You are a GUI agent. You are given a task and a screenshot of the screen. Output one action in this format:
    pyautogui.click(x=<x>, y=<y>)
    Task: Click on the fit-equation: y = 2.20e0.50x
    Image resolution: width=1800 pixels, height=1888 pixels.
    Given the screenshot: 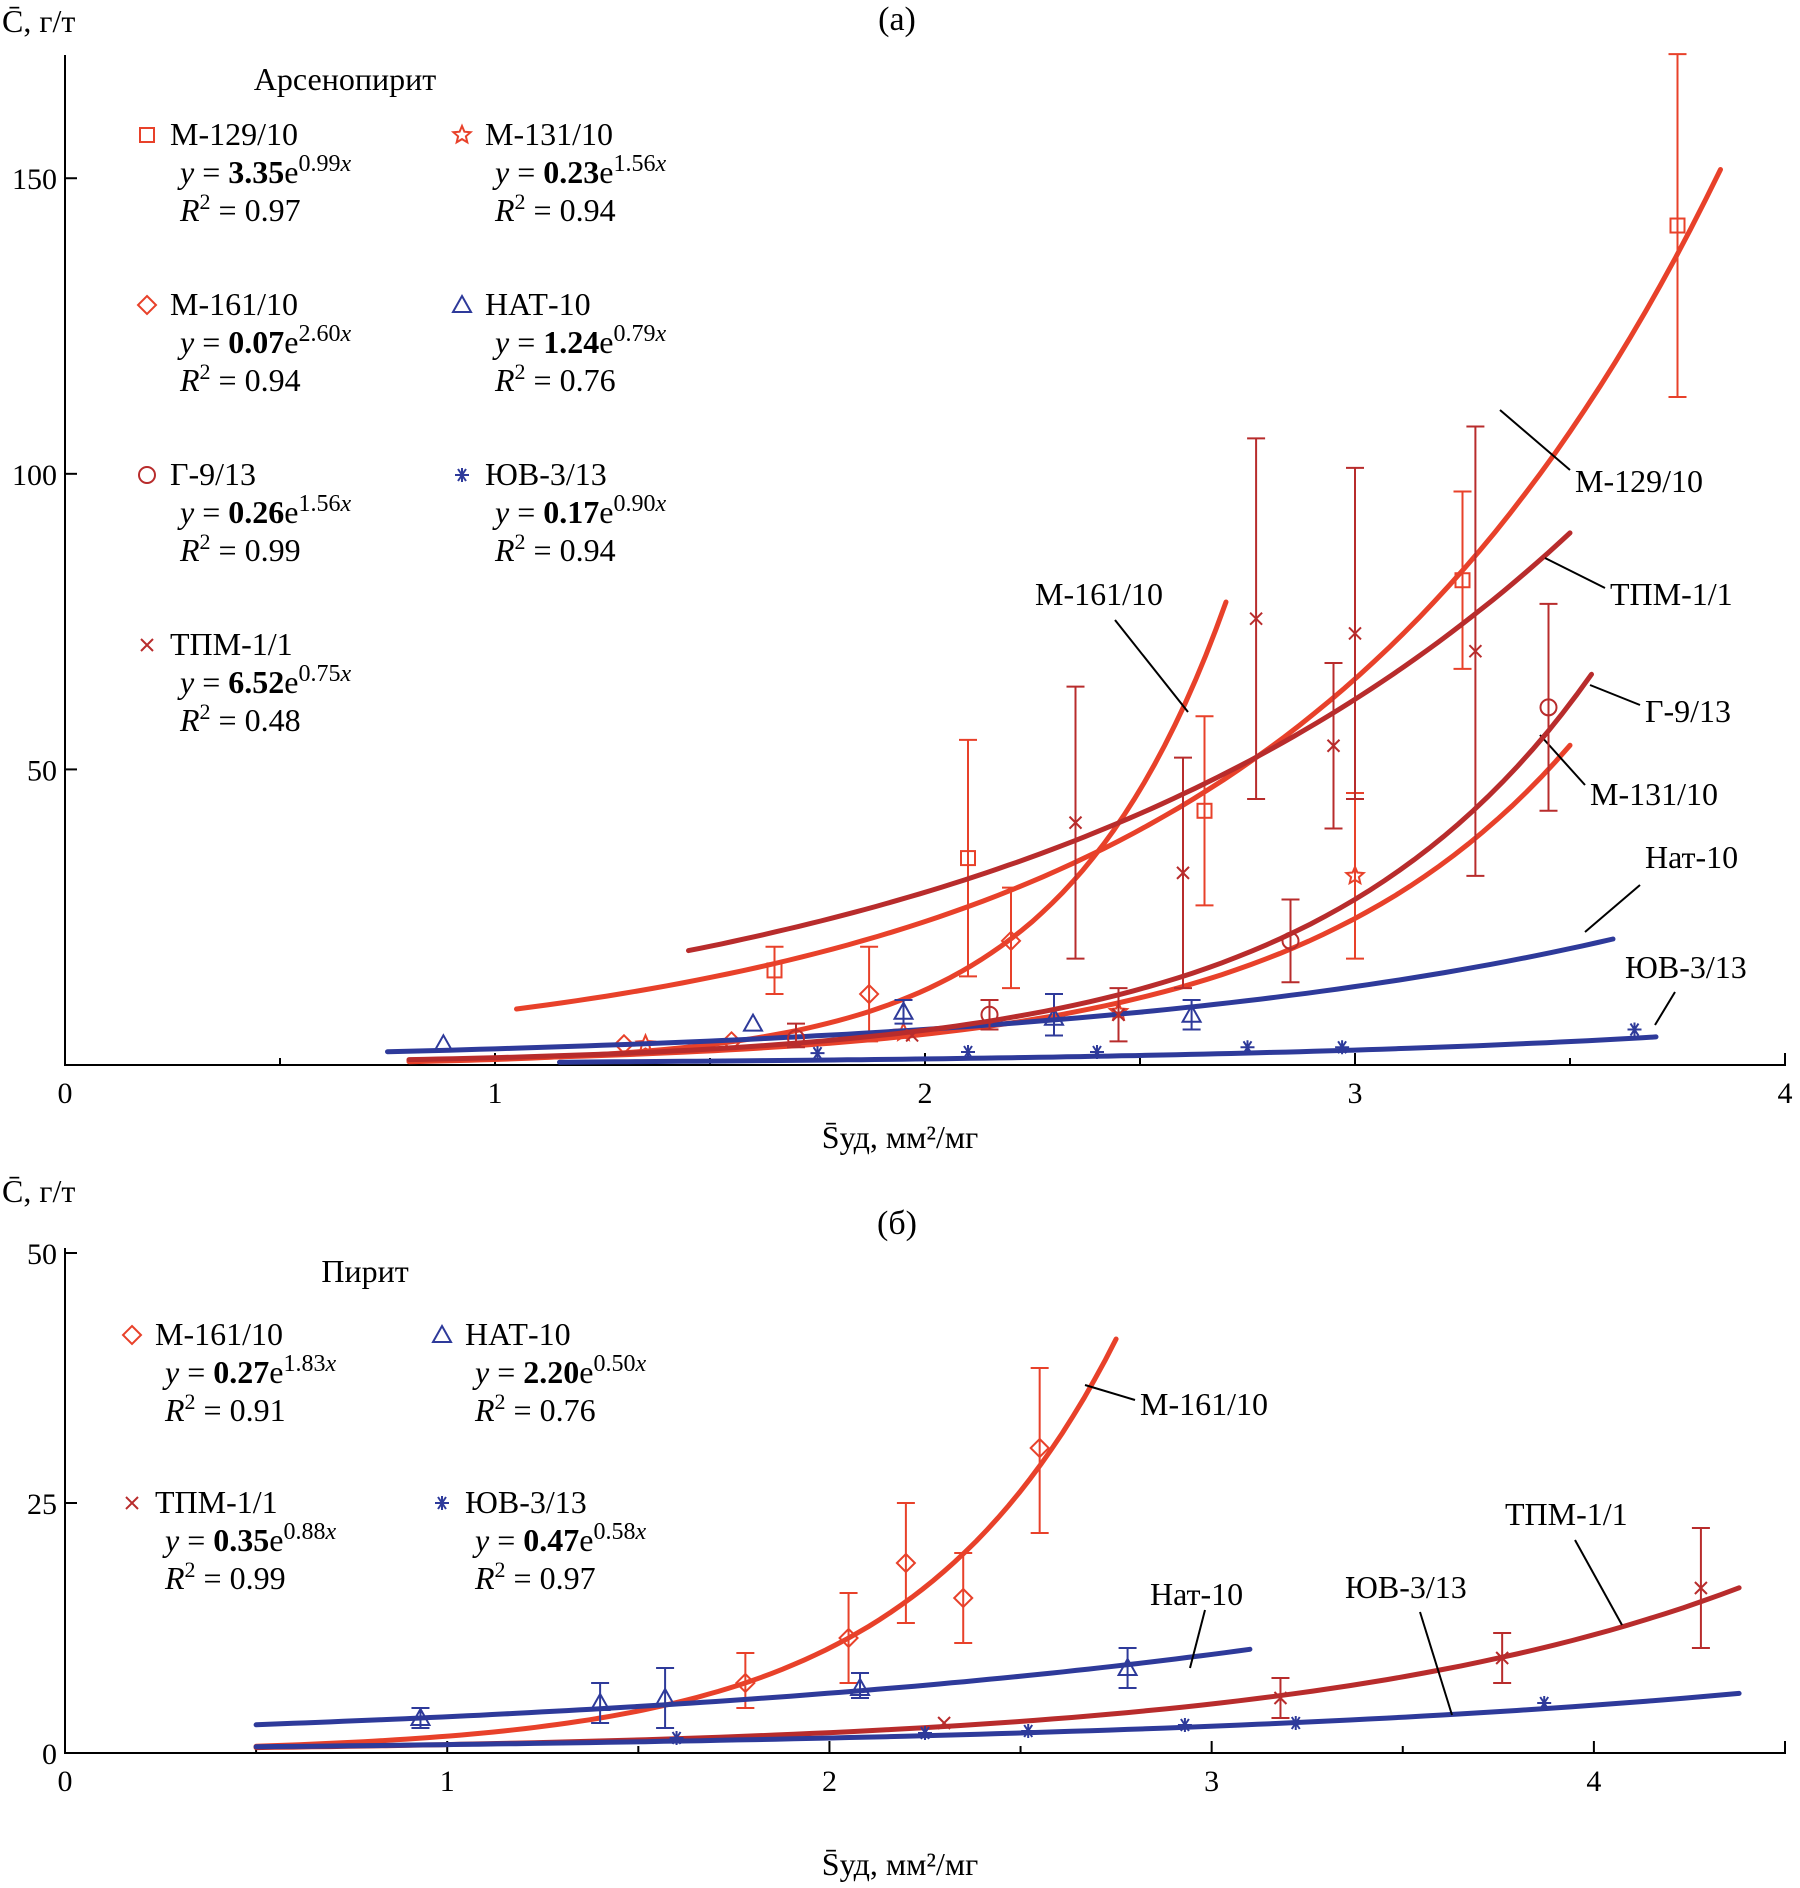 What is the action you would take?
    pyautogui.click(x=559, y=1370)
    